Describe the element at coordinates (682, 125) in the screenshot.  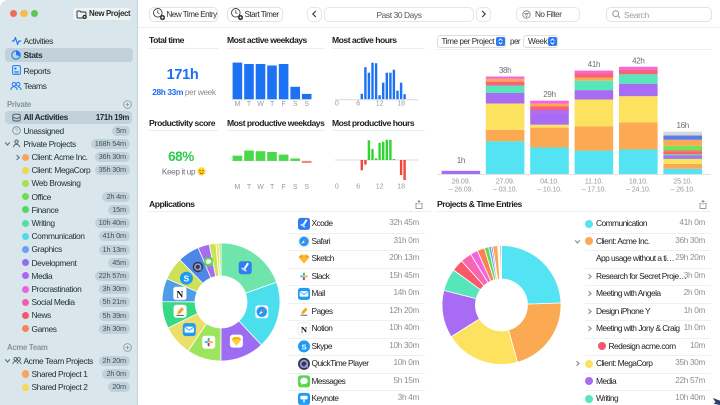
I see `svg-text: 16h` at that location.